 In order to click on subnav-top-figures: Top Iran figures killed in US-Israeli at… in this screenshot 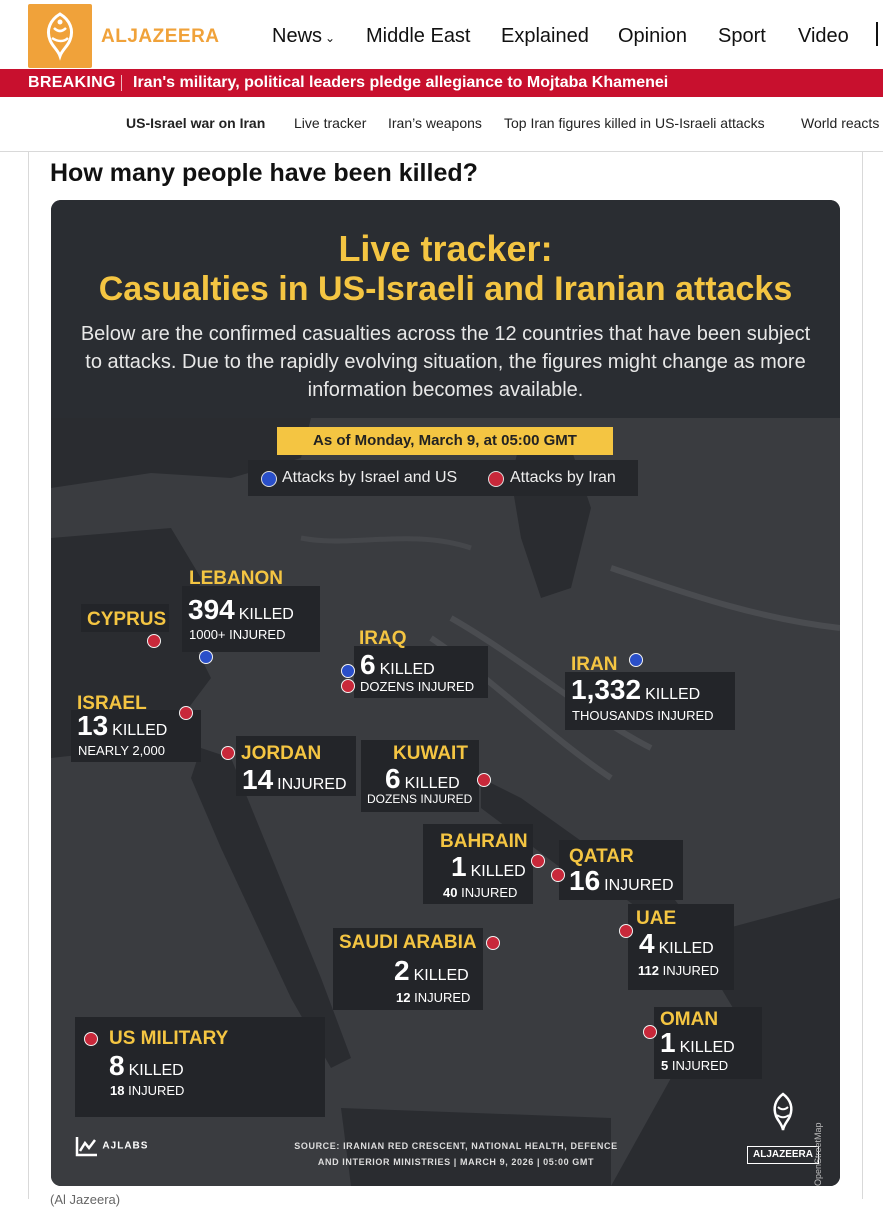, I will do `click(634, 123)`.